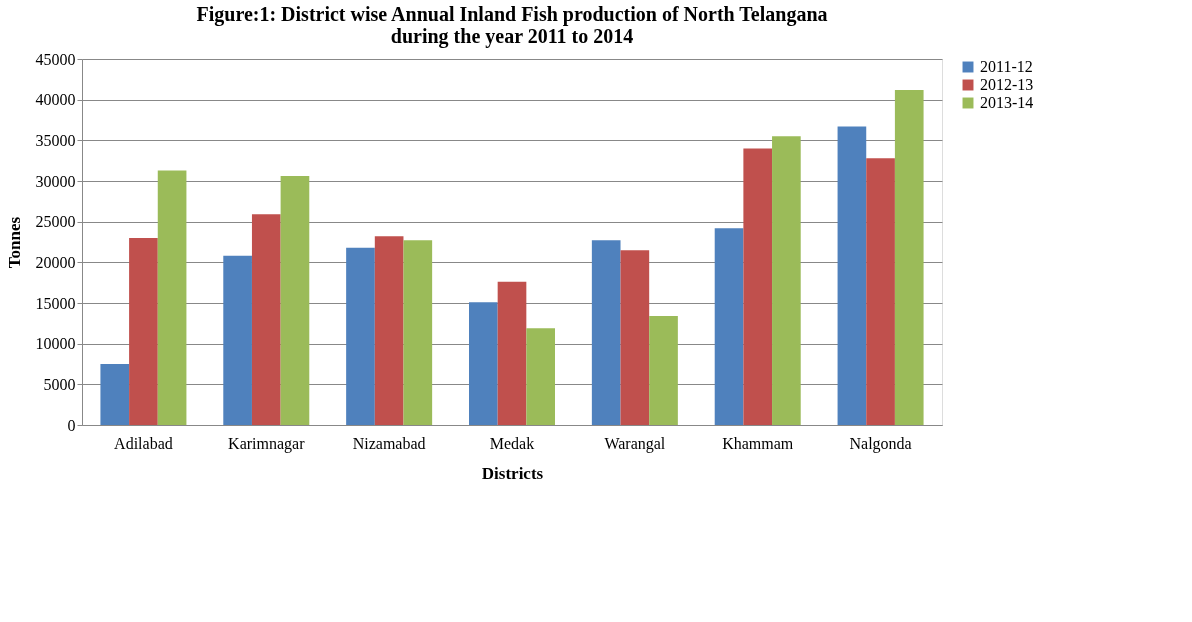  Describe the element at coordinates (512, 36) in the screenshot. I see `text: during the year 2011 to 2014` at that location.